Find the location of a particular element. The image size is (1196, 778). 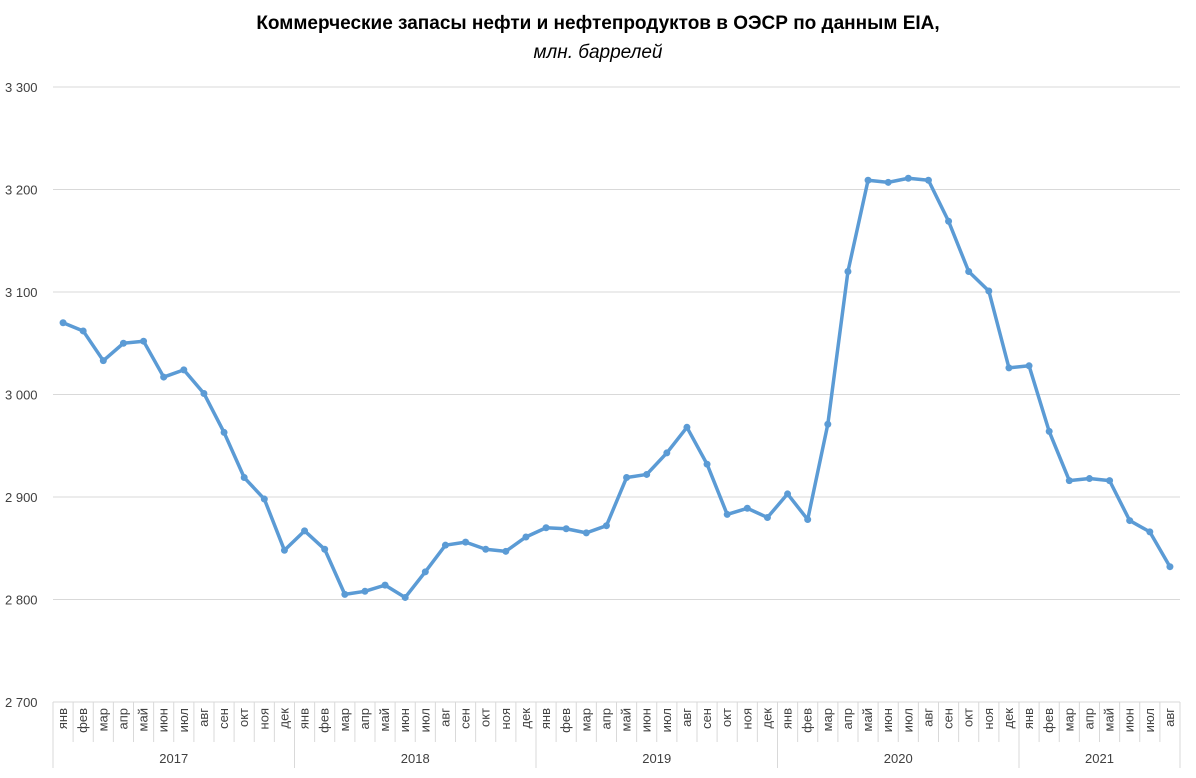

year-label: 2019 is located at coordinates (656, 758).